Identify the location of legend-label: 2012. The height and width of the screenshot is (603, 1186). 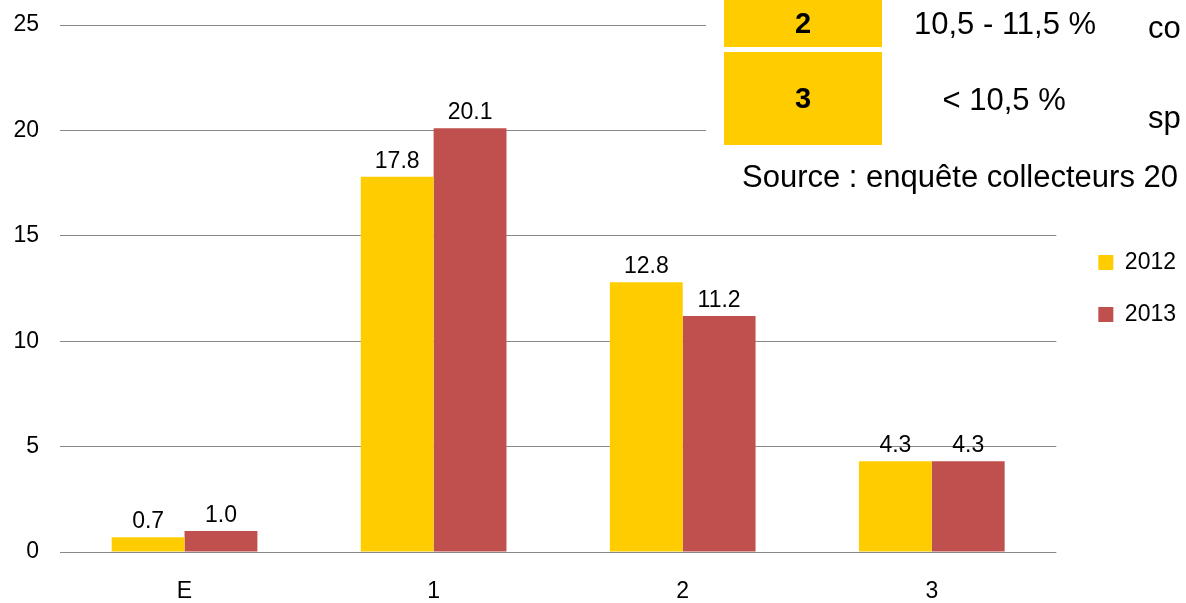
(1150, 260).